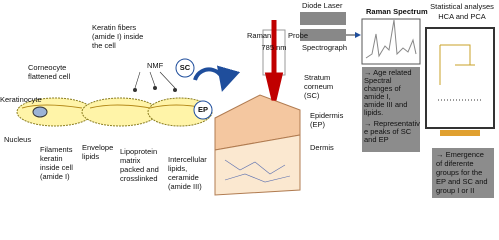  Describe the element at coordinates (274, 60) in the screenshot. I see `beam` at that location.